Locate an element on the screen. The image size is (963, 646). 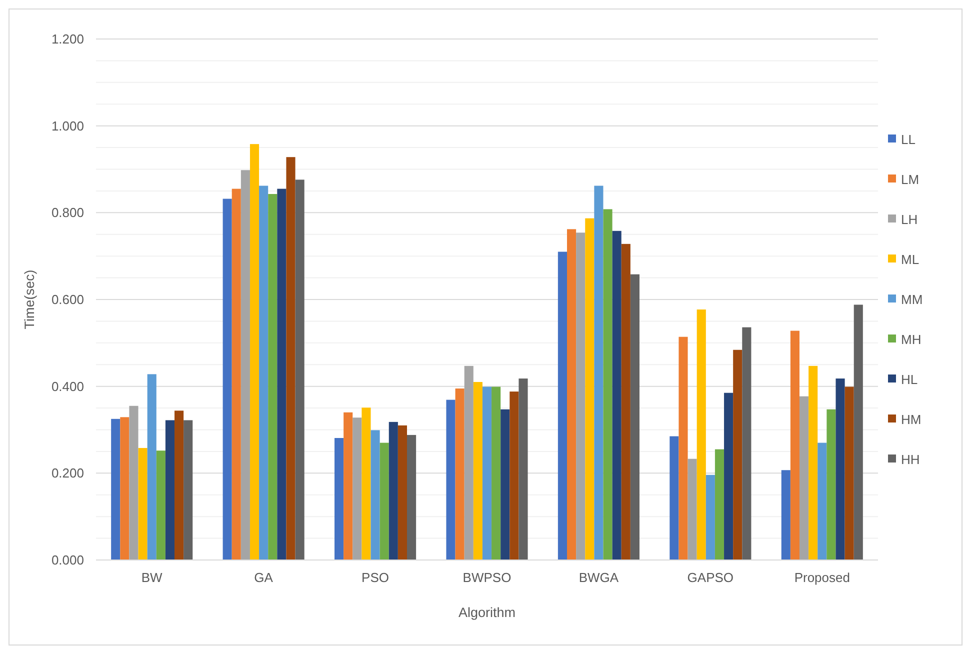
x-tick-label: GAPSO is located at coordinates (710, 577).